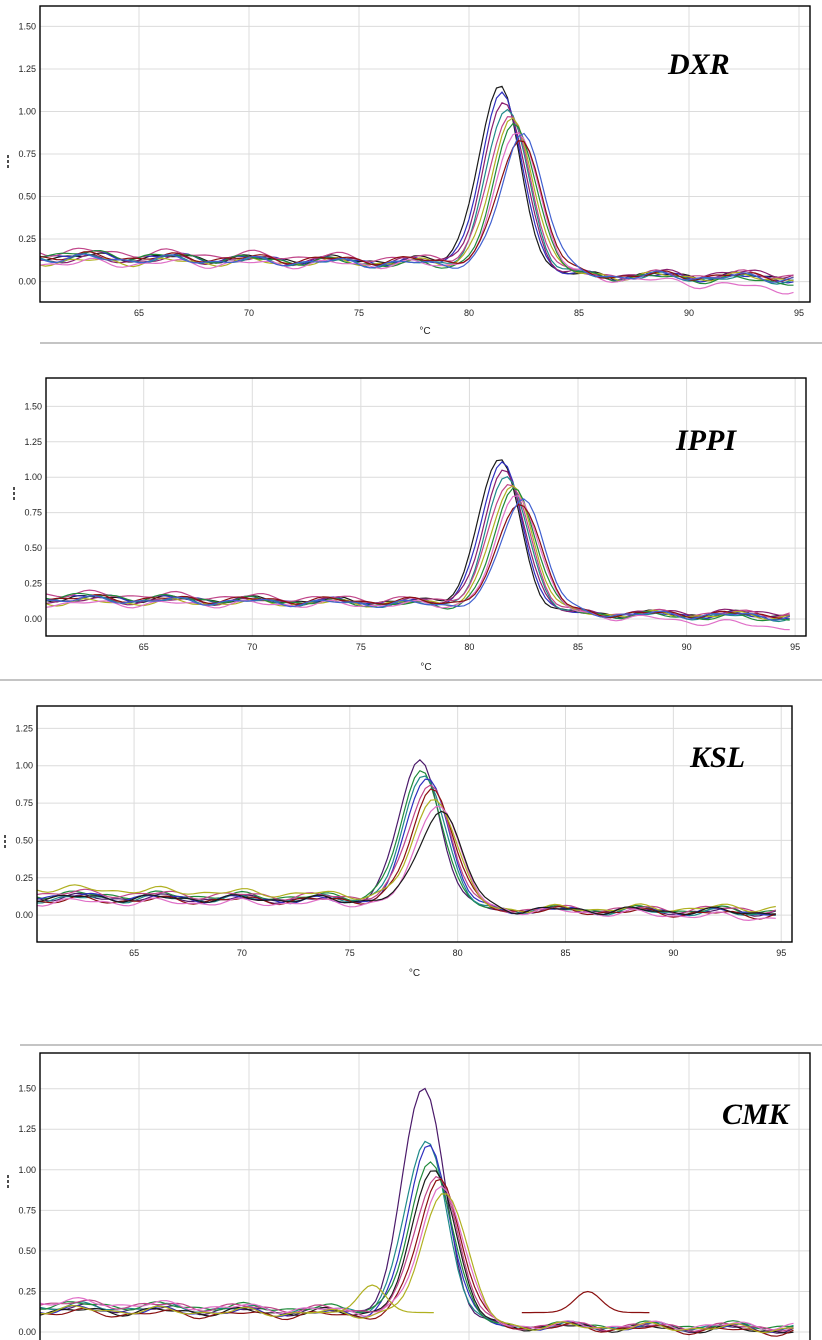 This screenshot has width=822, height=1340. I want to click on chart-title: DXR, so click(698, 64).